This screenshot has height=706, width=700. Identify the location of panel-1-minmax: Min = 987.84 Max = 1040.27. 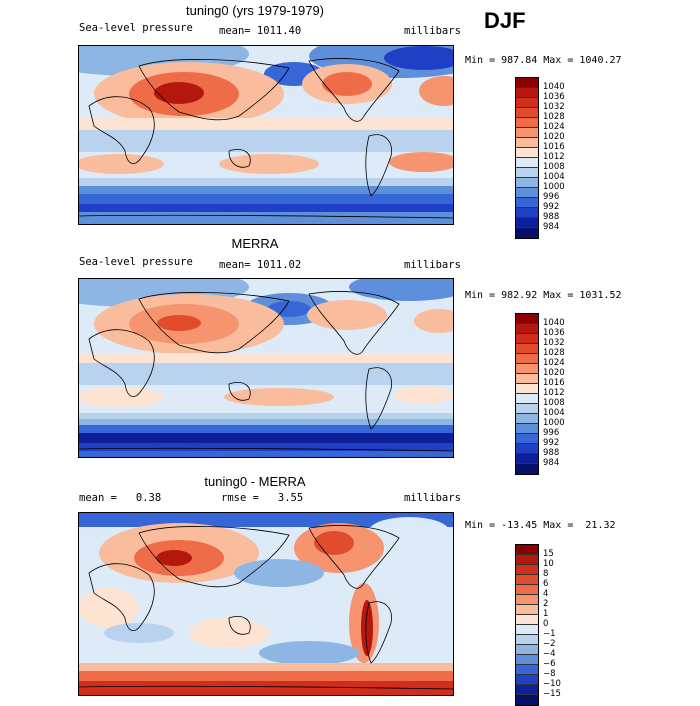
(543, 60).